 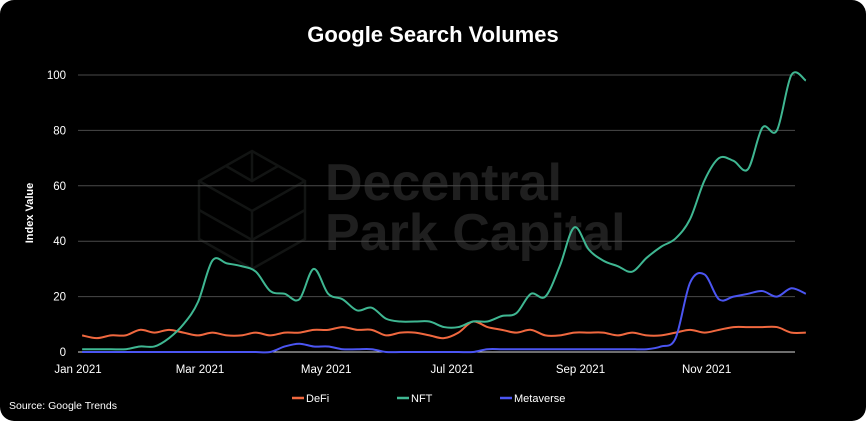 I want to click on x-tick-label: Sep 2021, so click(x=580, y=370).